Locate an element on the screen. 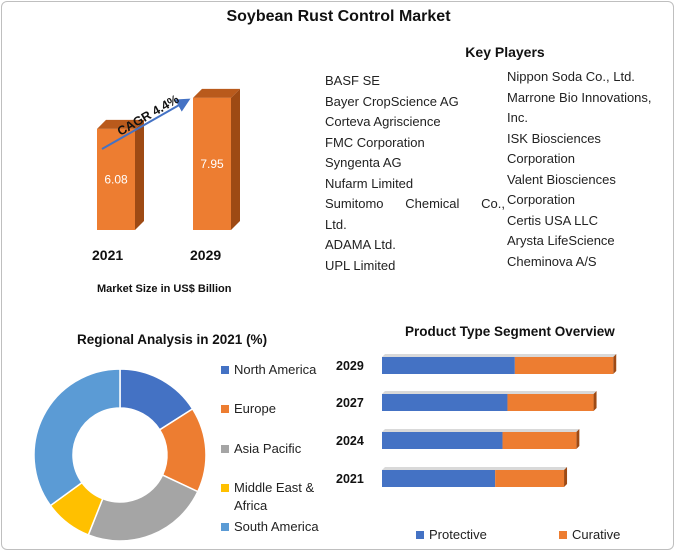 The image size is (677, 553). donut-slice-asia-pacific is located at coordinates (143, 508).